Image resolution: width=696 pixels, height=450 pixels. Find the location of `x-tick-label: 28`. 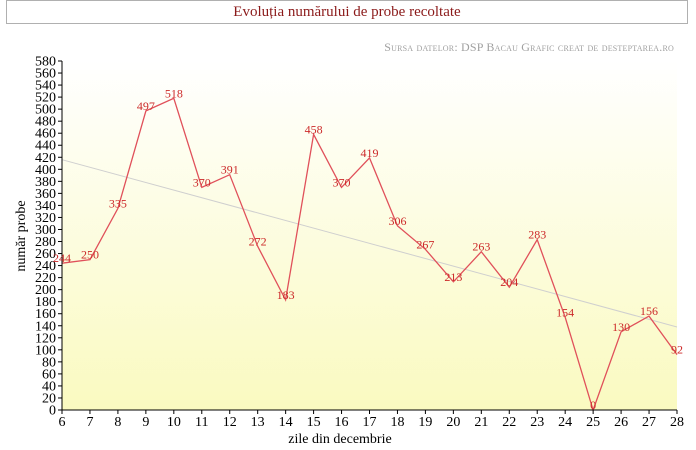

x-tick-label: 28 is located at coordinates (677, 422).